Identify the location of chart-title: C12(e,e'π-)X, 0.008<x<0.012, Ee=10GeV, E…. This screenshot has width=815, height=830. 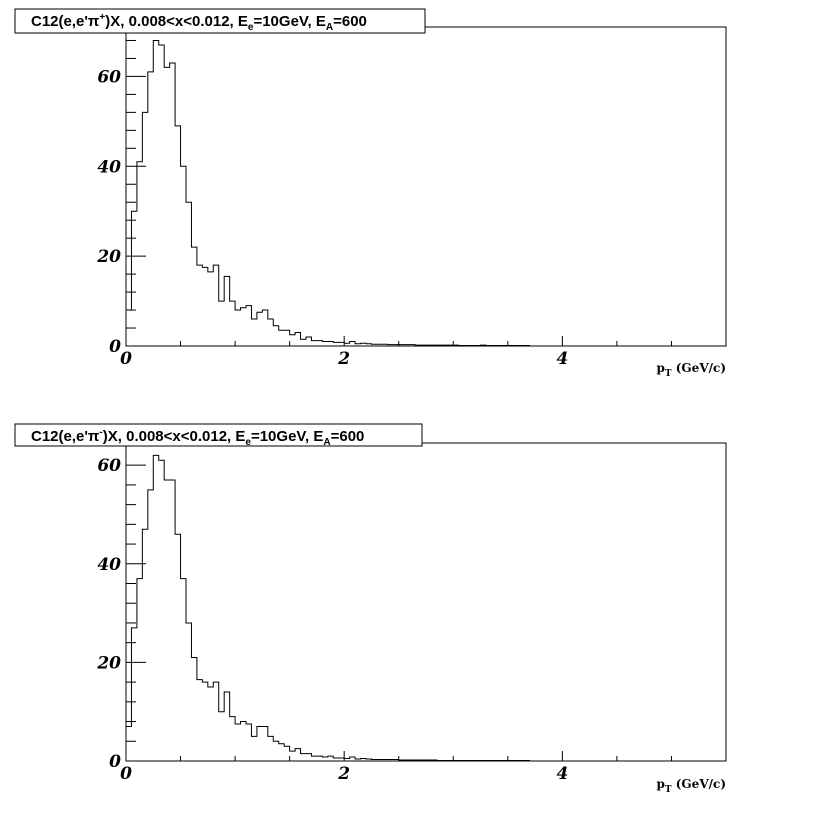
(197, 437).